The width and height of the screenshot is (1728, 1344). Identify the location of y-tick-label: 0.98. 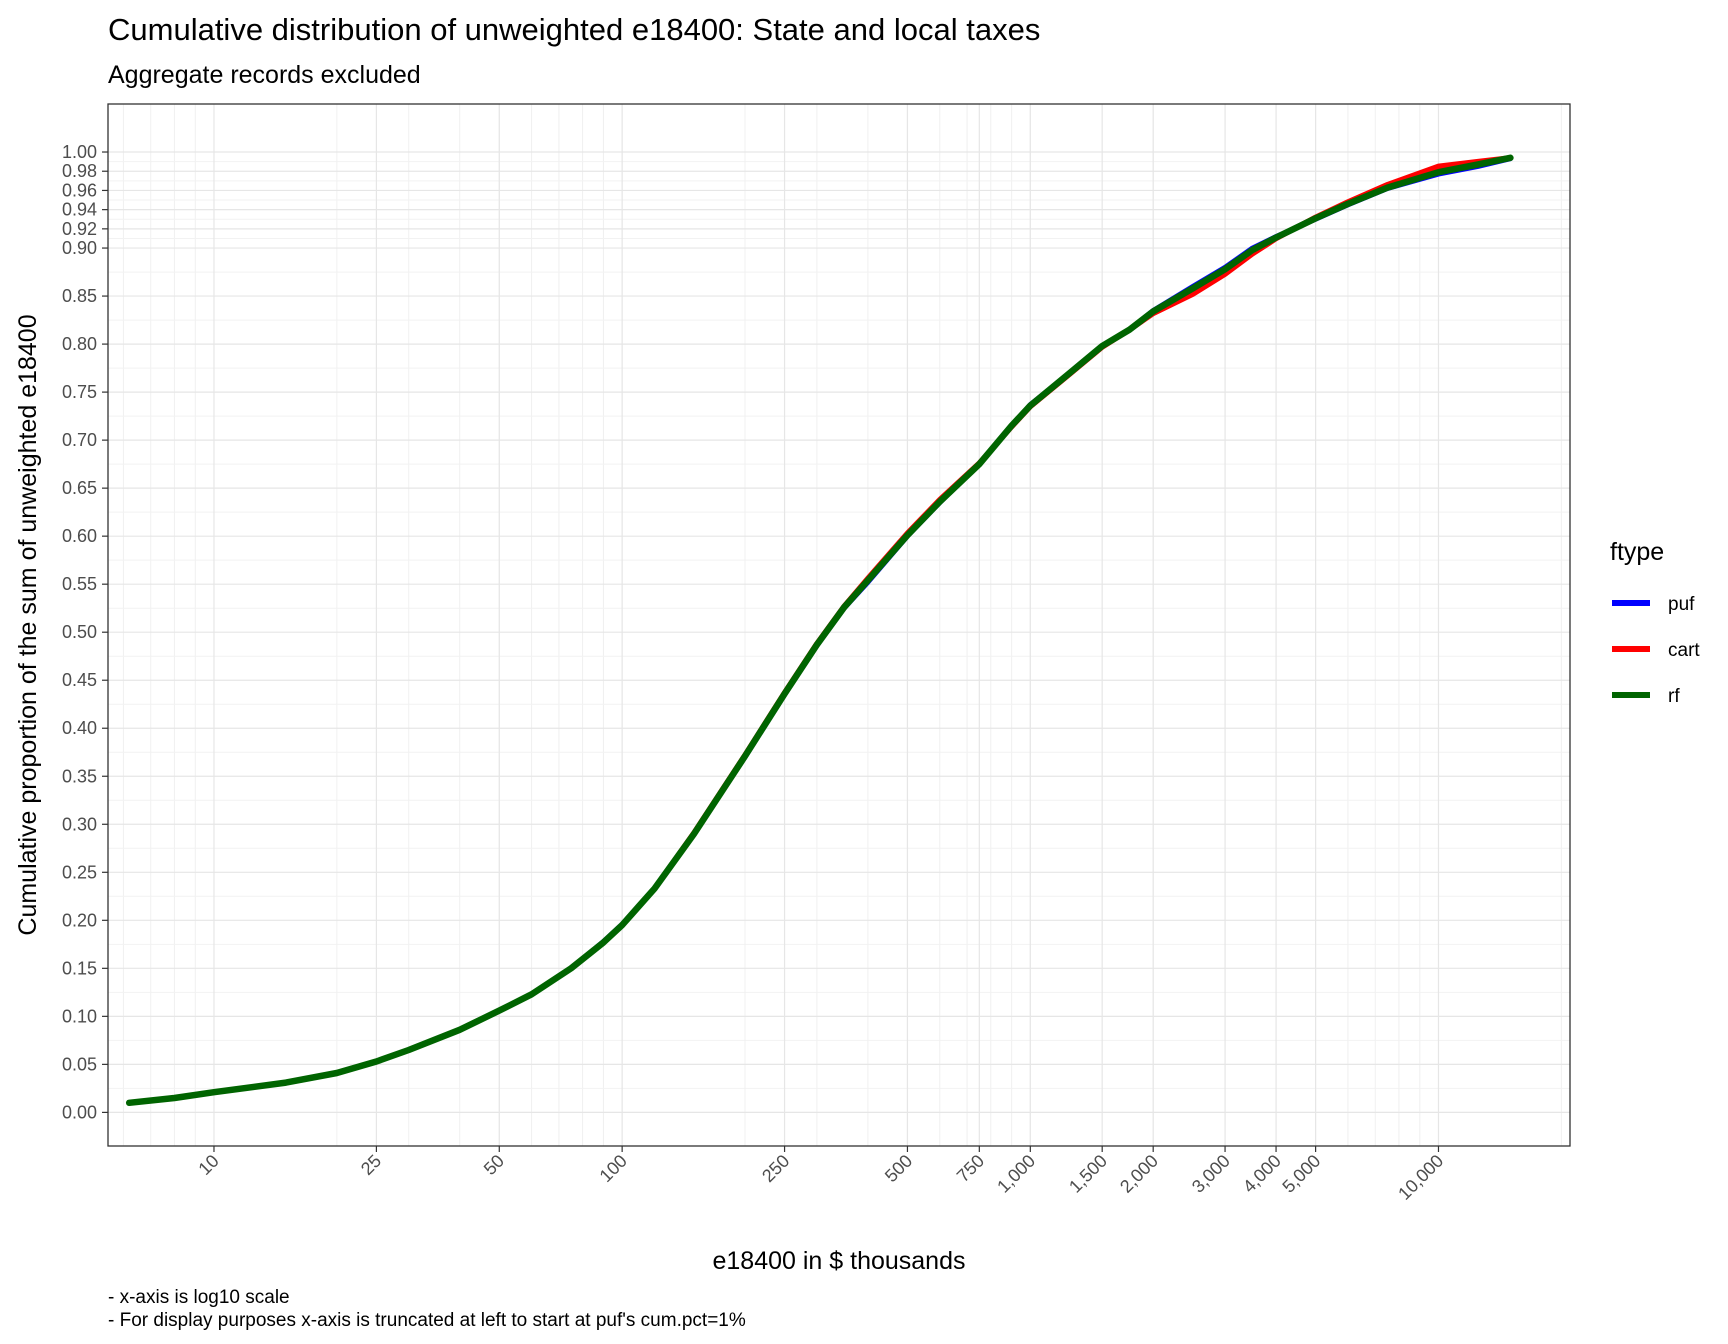
(79, 171).